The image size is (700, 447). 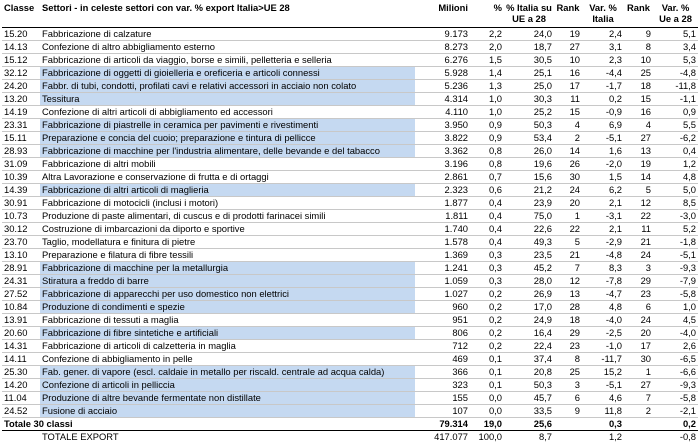 I want to click on cell-settore: Stiratura a freddo di barre, so click(x=227, y=281).